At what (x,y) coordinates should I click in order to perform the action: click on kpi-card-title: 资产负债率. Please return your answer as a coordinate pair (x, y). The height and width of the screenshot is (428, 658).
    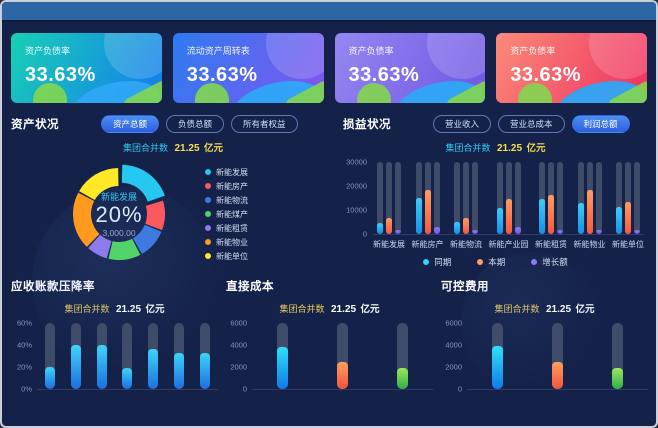
    Looking at the image, I should click on (533, 51).